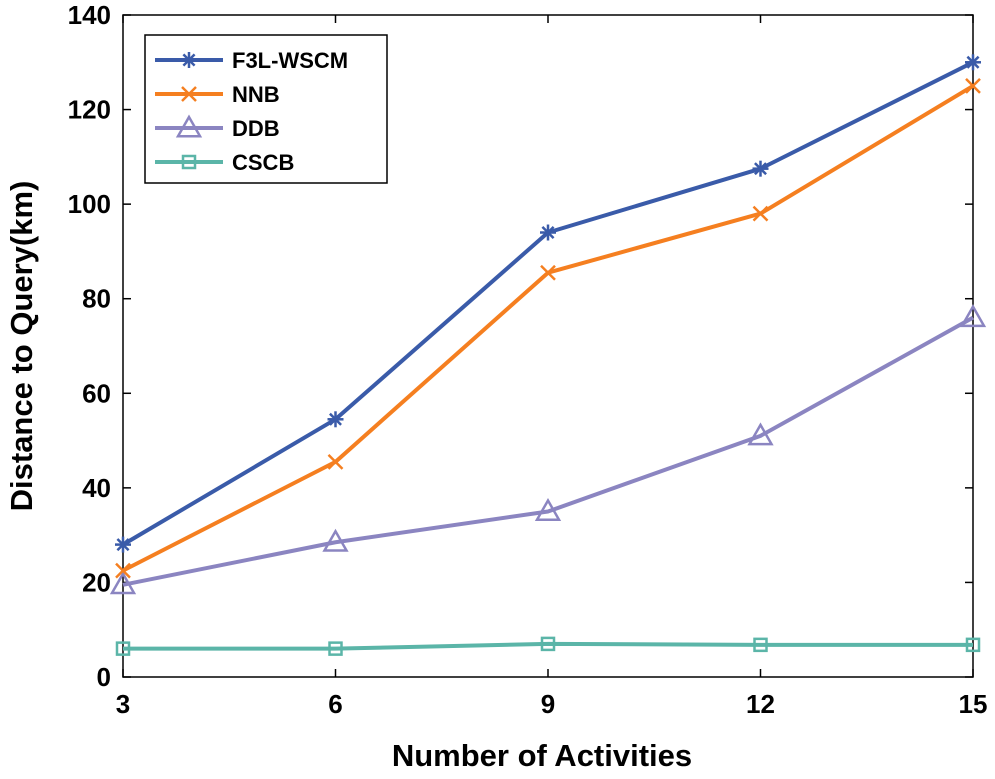  I want to click on x-axis-title: Number of Activities, so click(542, 755).